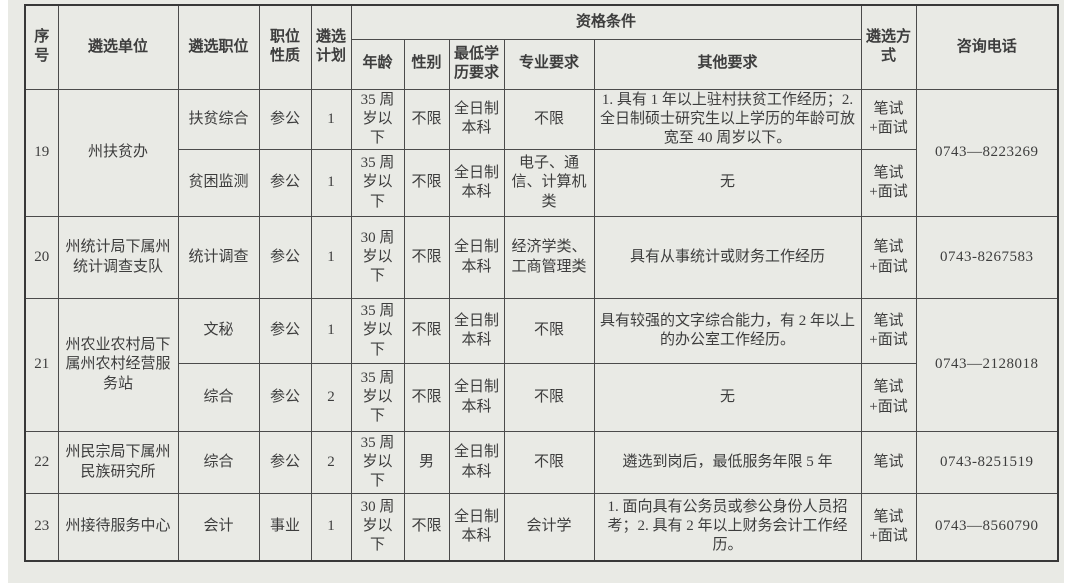  Describe the element at coordinates (727, 463) in the screenshot. I see `cell-other: 遴选到岗后，最低服务年限 5 年` at that location.